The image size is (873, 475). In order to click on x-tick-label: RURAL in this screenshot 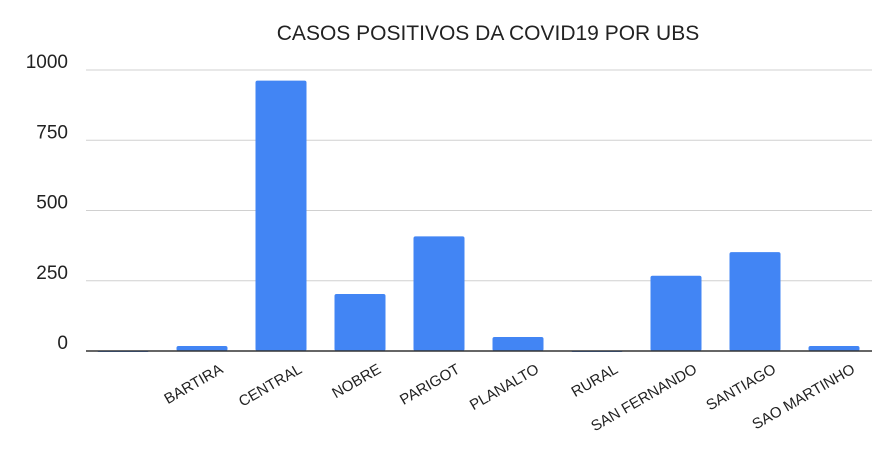, I will do `click(594, 381)`.